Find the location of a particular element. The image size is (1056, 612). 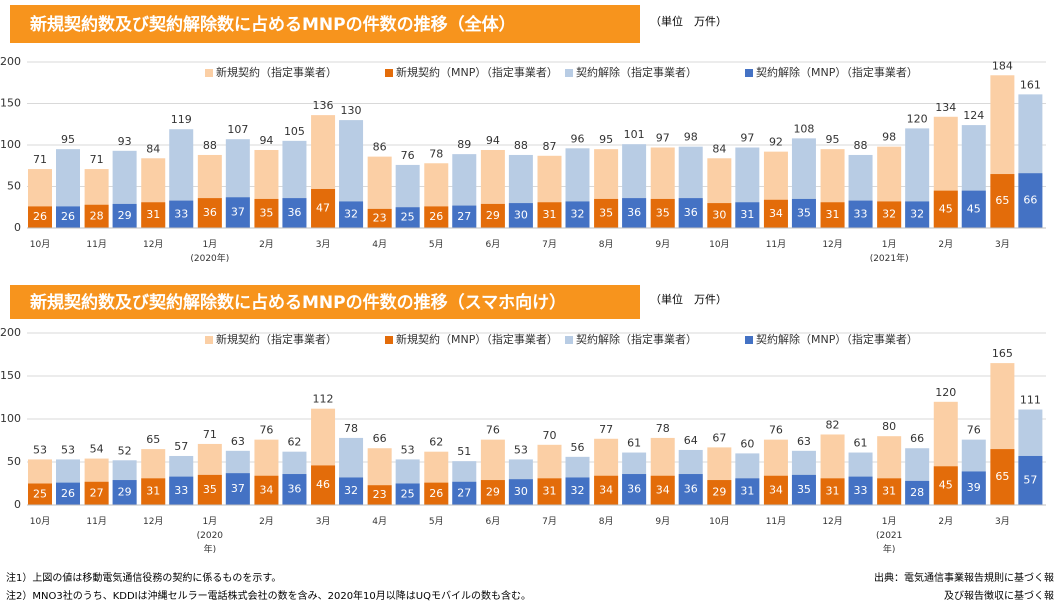

legend-label: 契約解除（MNP）（指定事業者） is located at coordinates (837, 339).